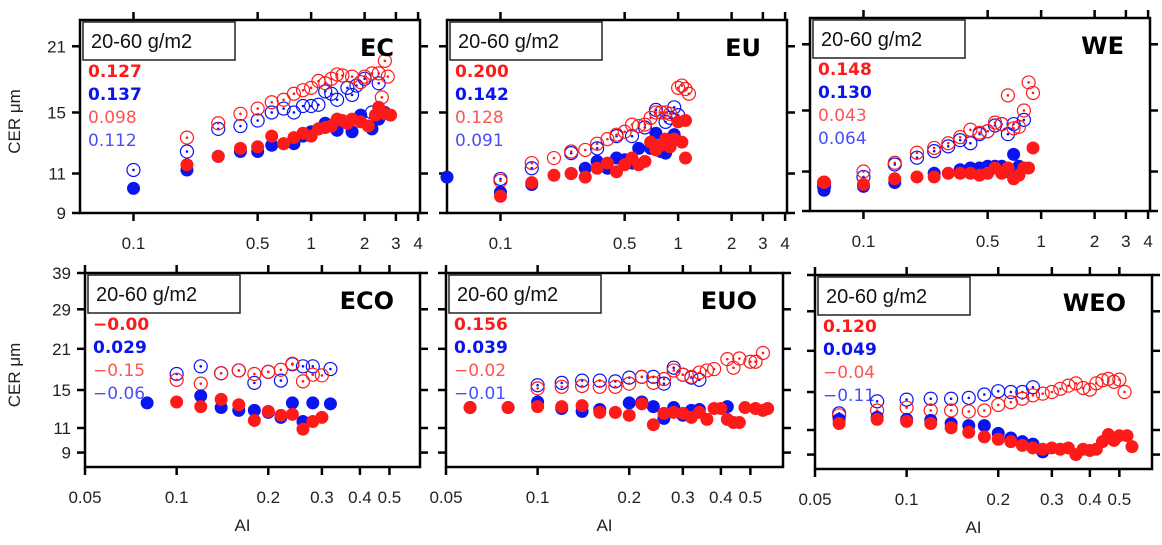 The image size is (1162, 545). Describe the element at coordinates (762, 243) in the screenshot. I see `x-tick-label: 3` at that location.